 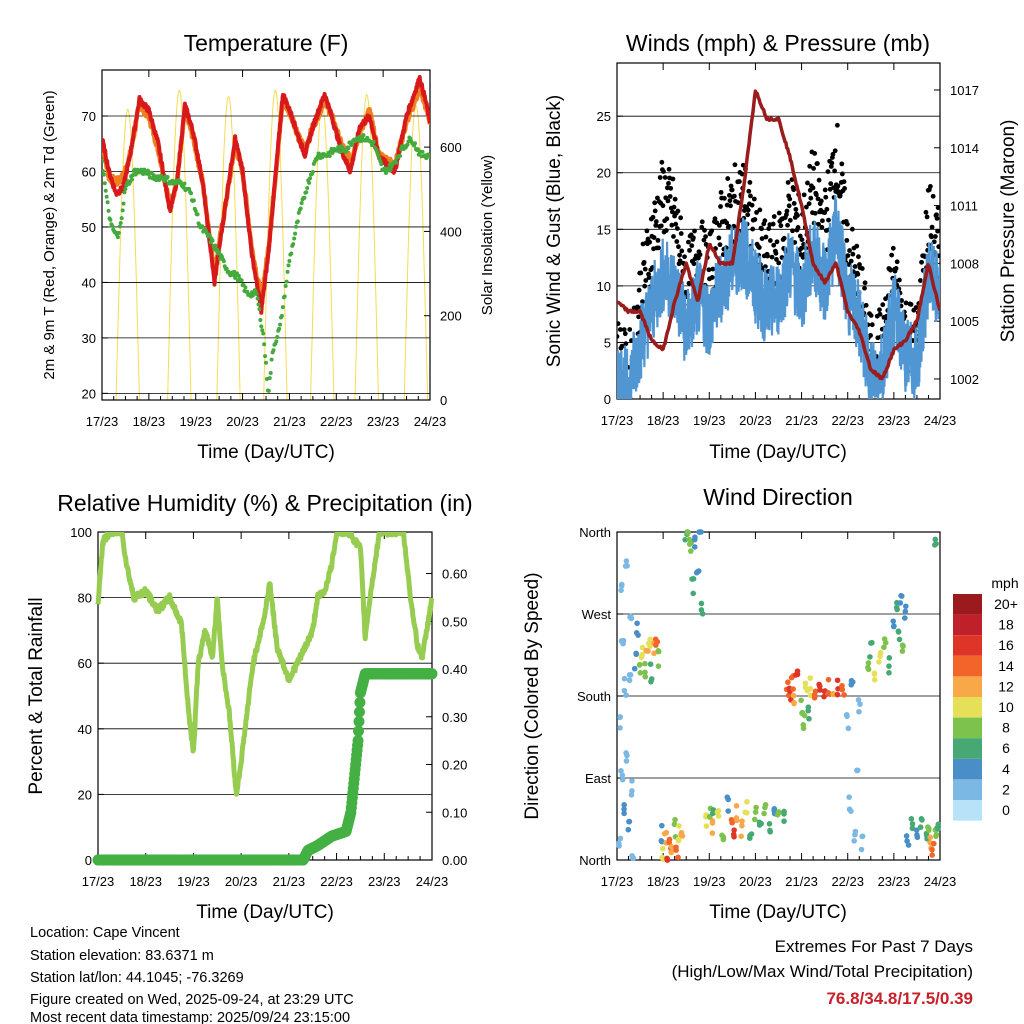 What do you see at coordinates (85, 729) in the screenshot?
I see `y-tick-label: 40` at bounding box center [85, 729].